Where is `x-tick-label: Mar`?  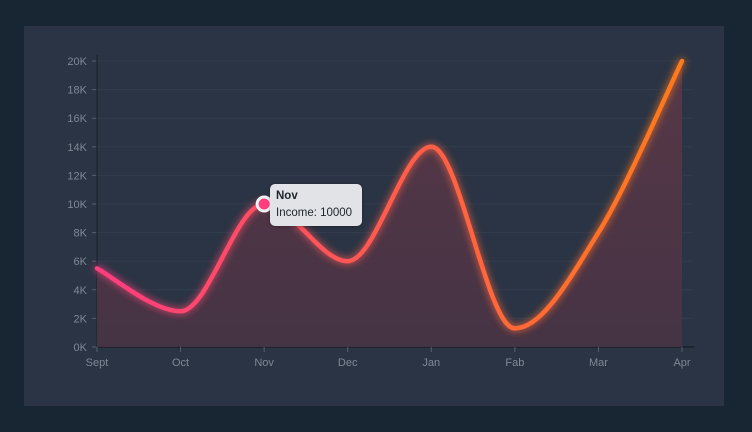 x-tick-label: Mar is located at coordinates (598, 363).